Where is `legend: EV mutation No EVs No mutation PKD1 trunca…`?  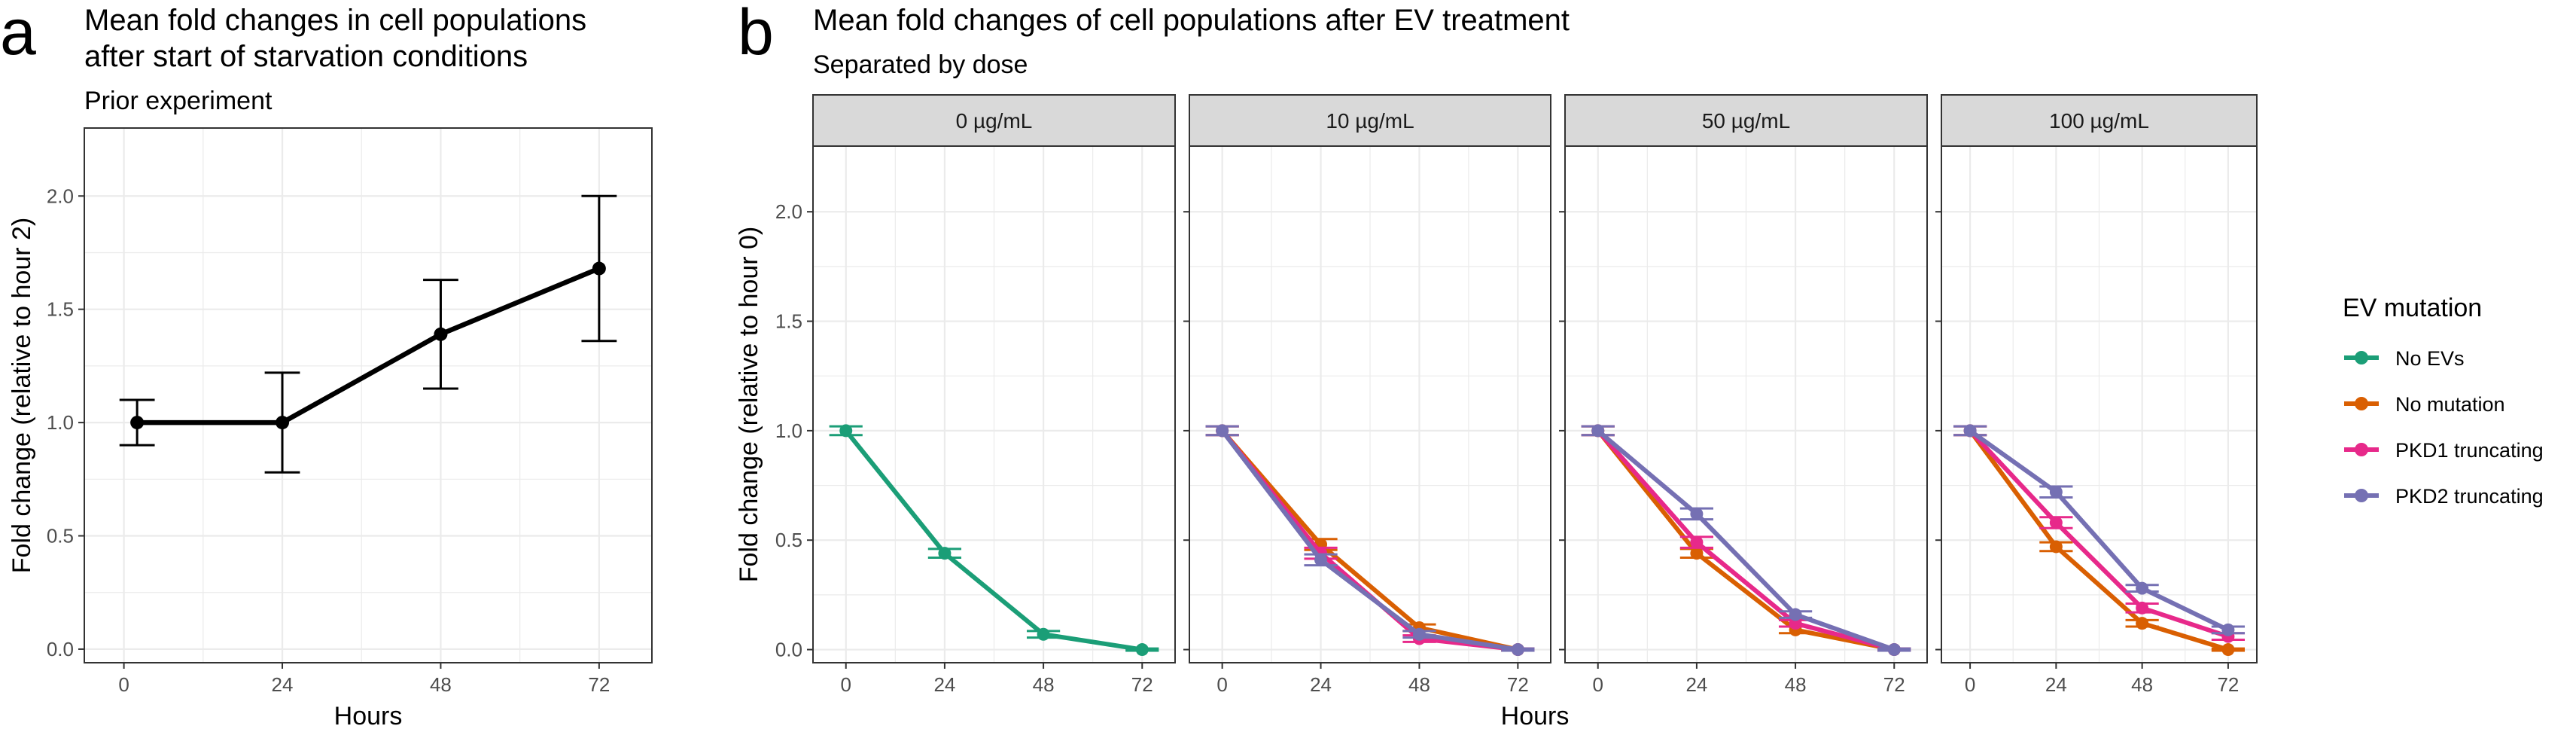
legend: EV mutation No EVs No mutation PKD1 trunca… is located at coordinates (2444, 401).